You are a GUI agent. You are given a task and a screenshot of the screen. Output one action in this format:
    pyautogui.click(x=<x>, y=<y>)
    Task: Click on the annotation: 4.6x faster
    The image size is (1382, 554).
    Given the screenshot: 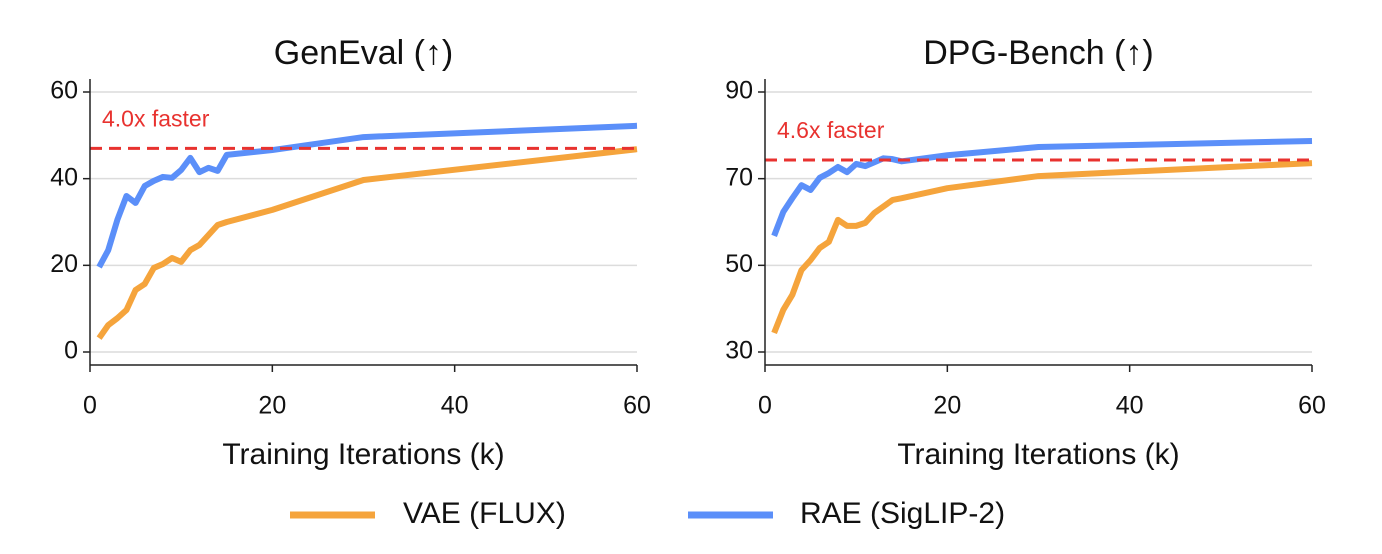 What is the action you would take?
    pyautogui.click(x=831, y=130)
    